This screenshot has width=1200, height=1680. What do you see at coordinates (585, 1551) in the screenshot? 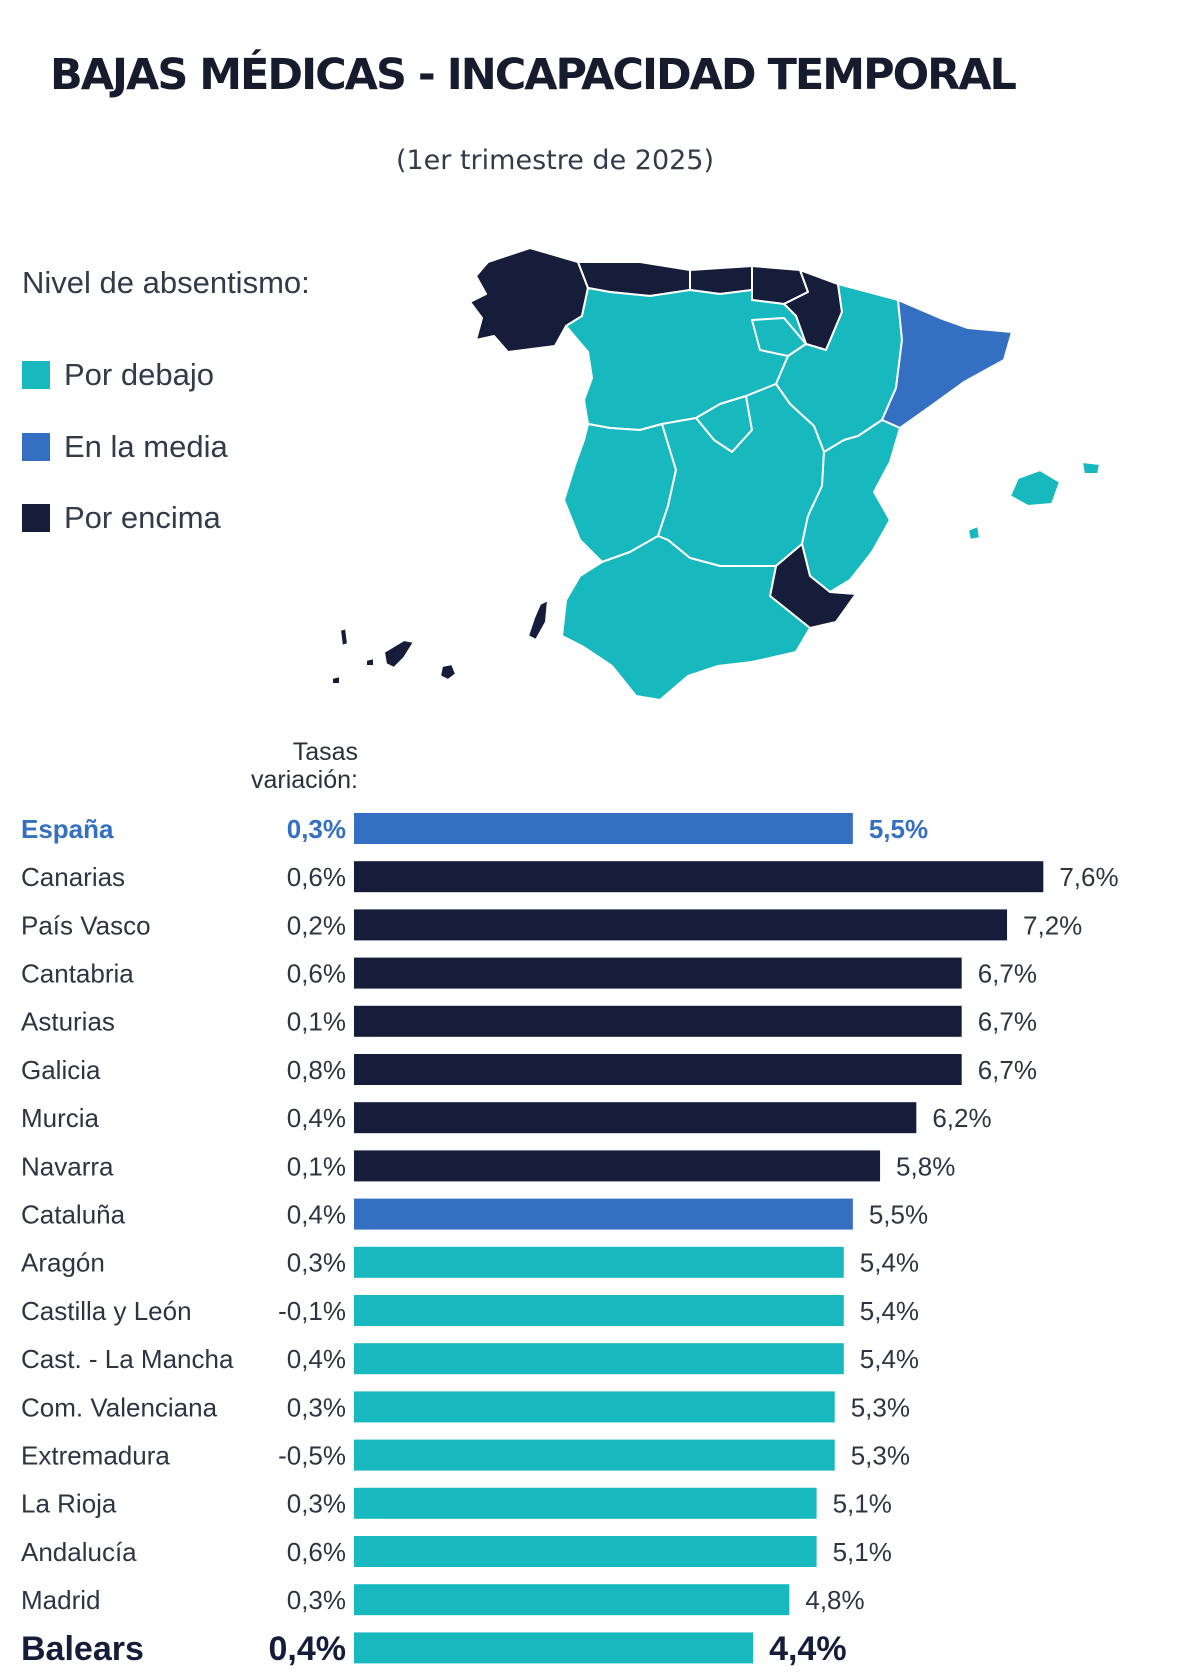
I see `bar-andalucia` at bounding box center [585, 1551].